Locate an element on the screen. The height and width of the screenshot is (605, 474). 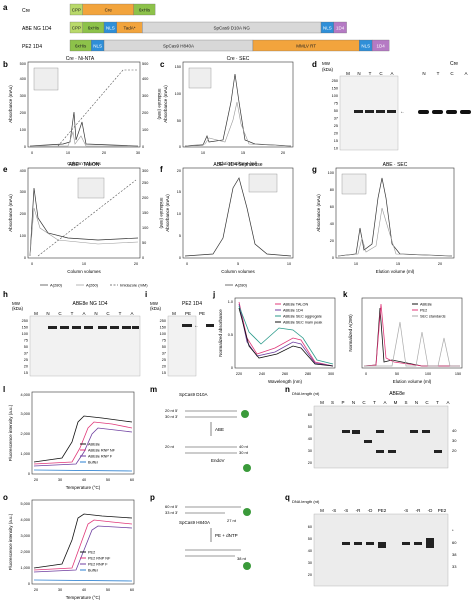
panel-l-xlabel: Temperature (°C) is located at coordinates (83, 487).